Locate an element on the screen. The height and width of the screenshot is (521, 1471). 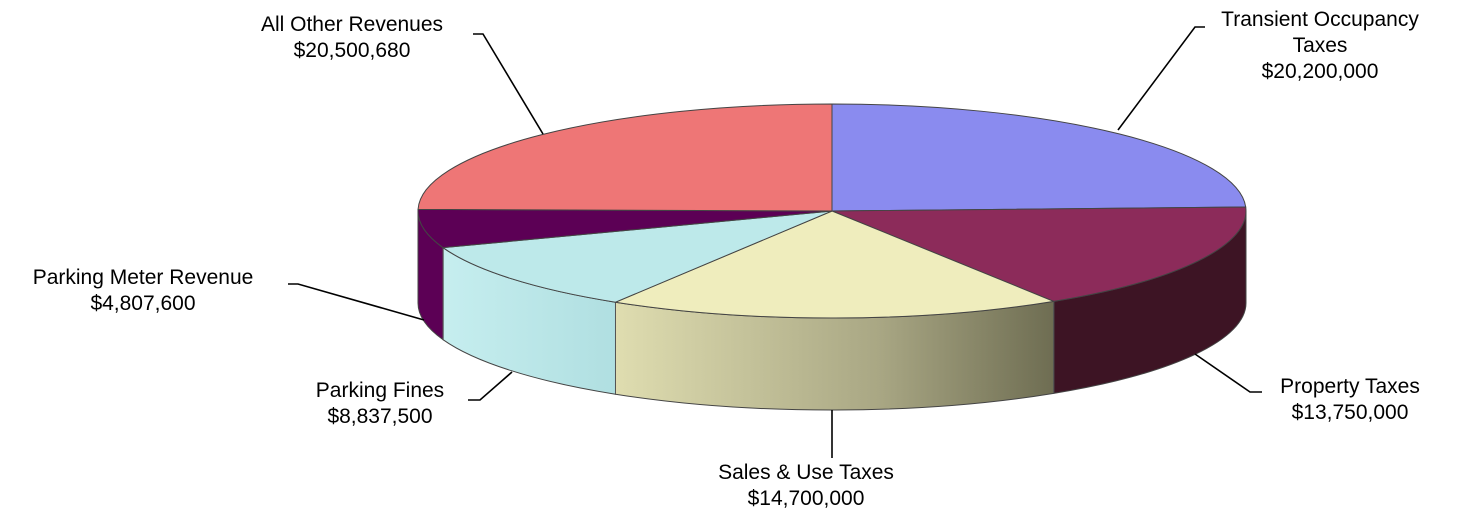
leader-line-property-taxes is located at coordinates (1228, 373).